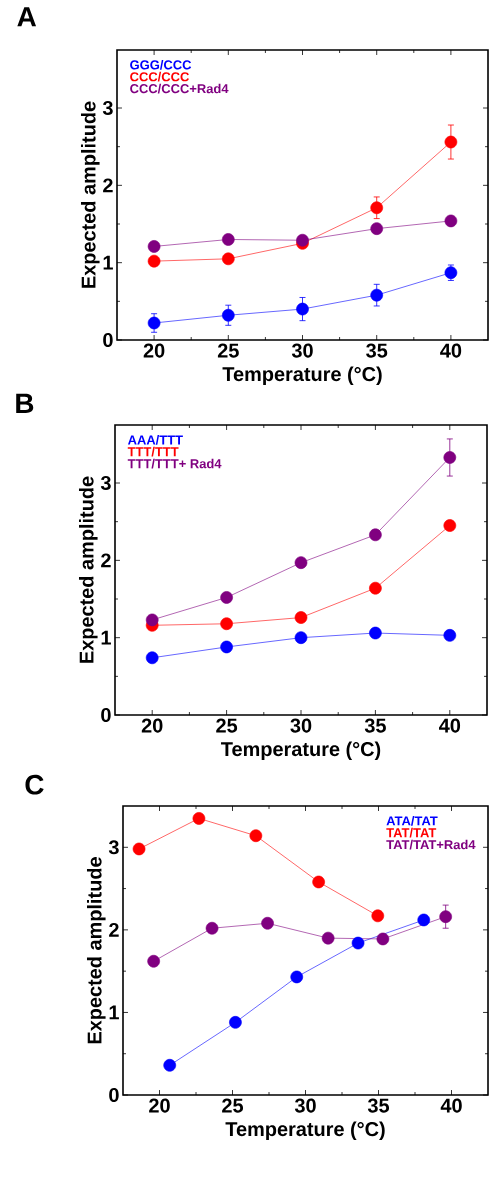  What do you see at coordinates (27, 17) in the screenshot?
I see `text: A` at bounding box center [27, 17].